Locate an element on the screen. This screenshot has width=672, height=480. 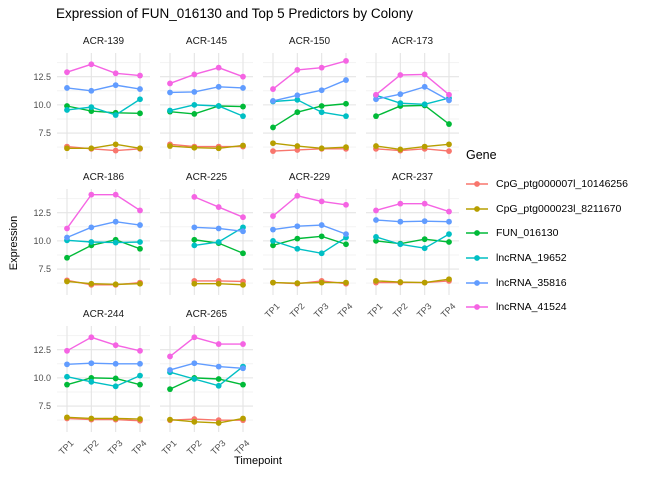
x-axis-title: Timepoint is located at coordinates (258, 461).